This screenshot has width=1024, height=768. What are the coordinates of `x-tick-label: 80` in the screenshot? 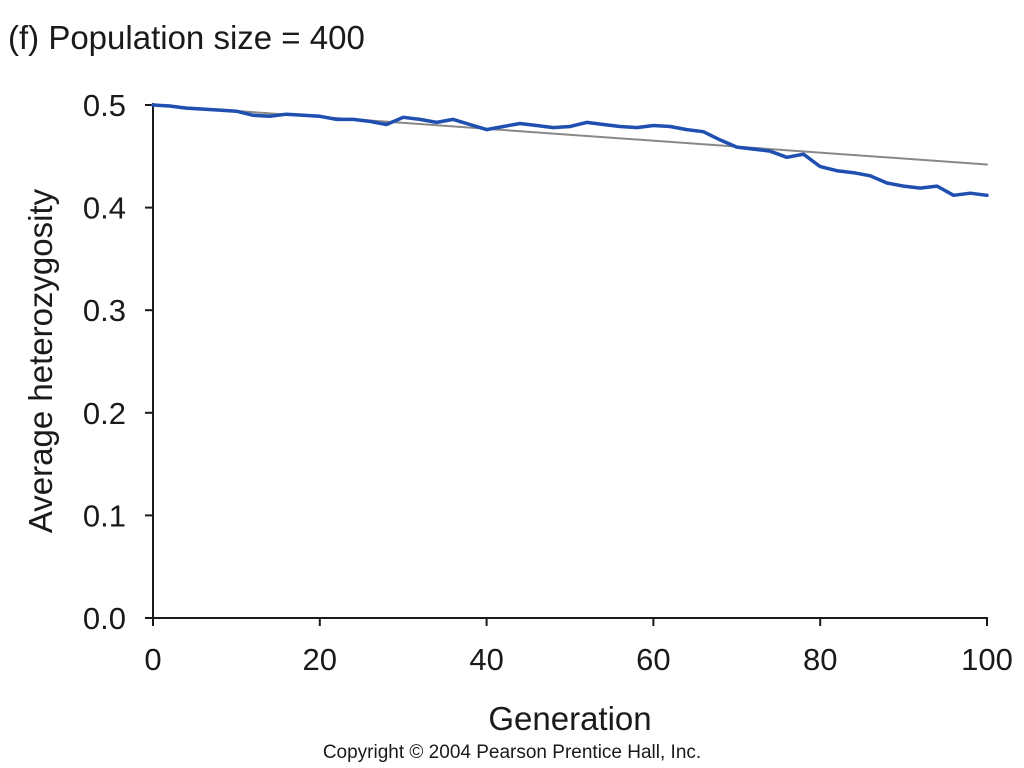 It's located at (820, 659).